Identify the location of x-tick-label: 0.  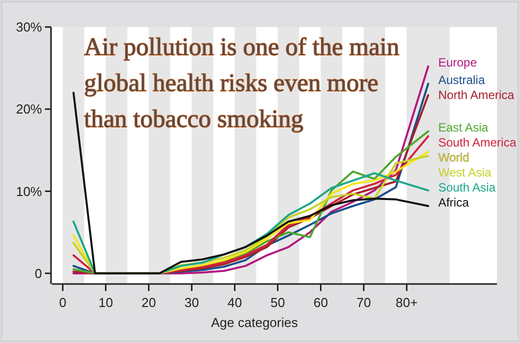
(62, 302).